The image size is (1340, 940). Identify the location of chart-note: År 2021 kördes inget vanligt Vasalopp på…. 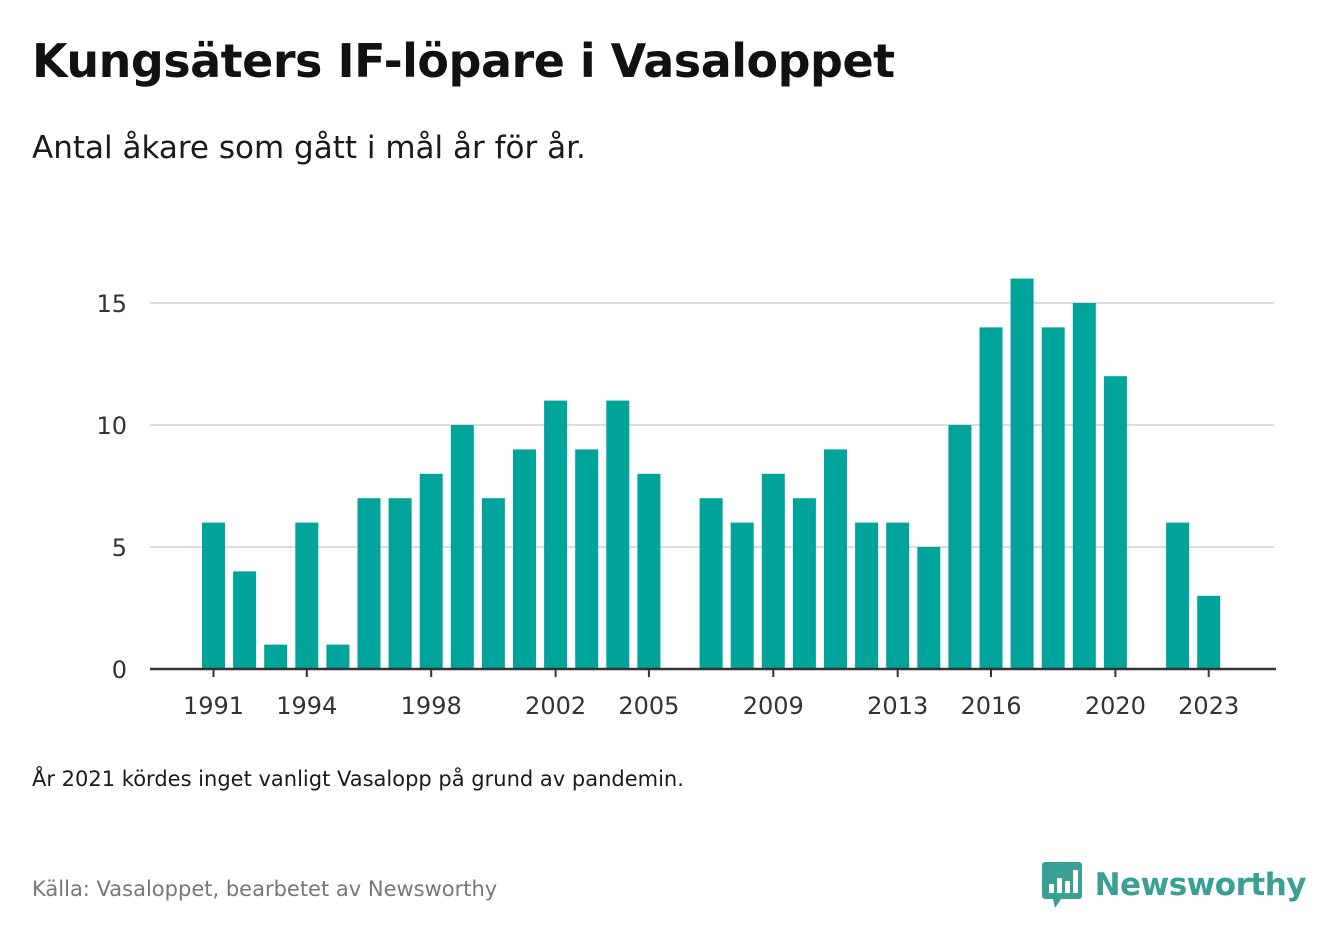
(358, 779).